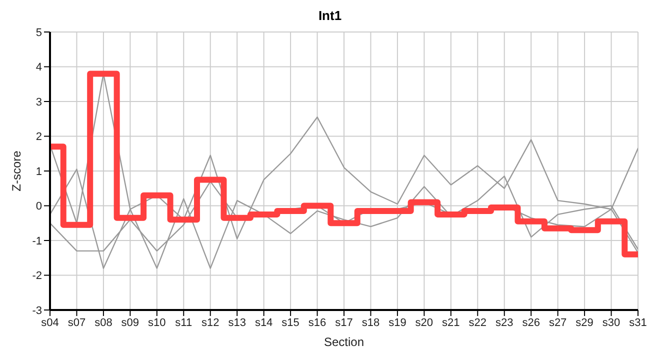 The width and height of the screenshot is (660, 360). What do you see at coordinates (397, 322) in the screenshot?
I see `x-tick-label: s19` at bounding box center [397, 322].